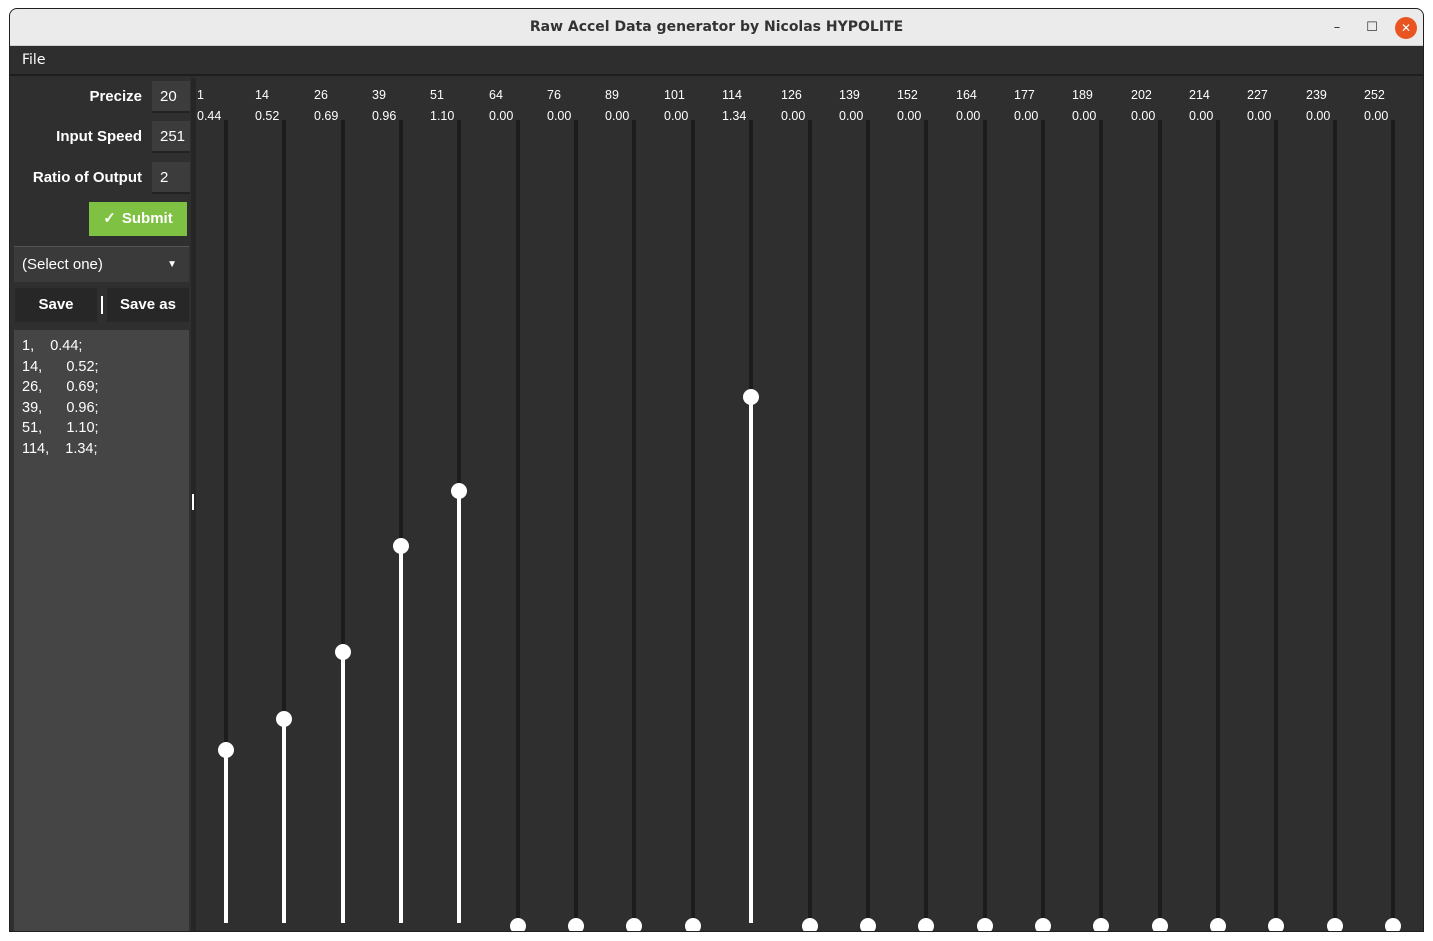 This screenshot has width=1433, height=941. I want to click on slider-x-label: 76, so click(554, 95).